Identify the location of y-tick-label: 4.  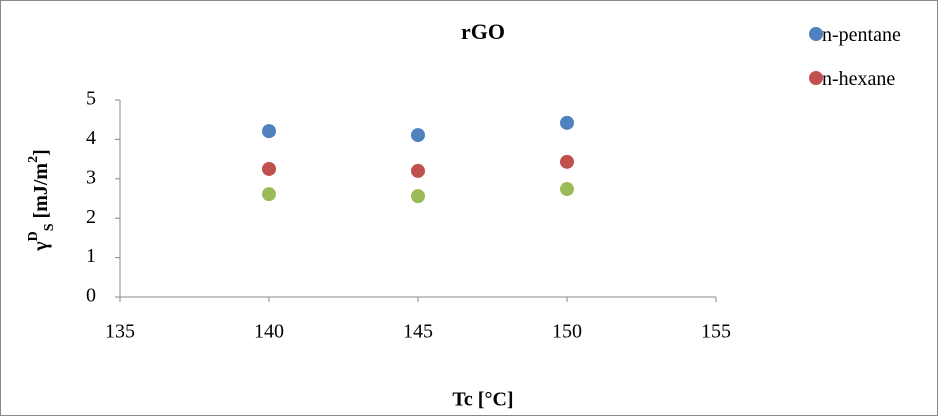
(91, 138).